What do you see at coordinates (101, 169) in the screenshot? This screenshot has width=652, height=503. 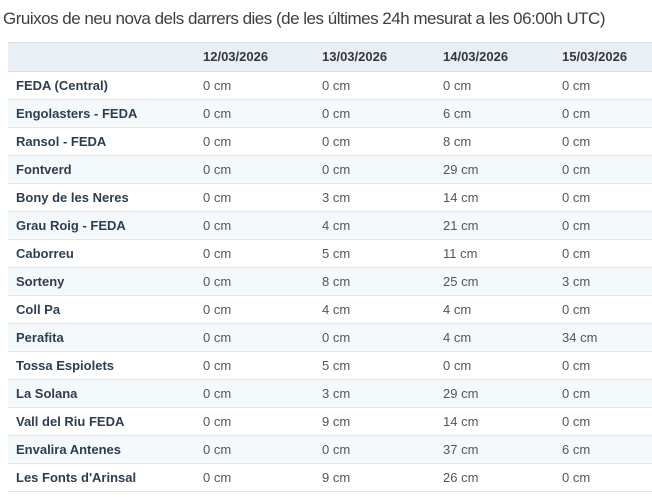 I see `station-name: Fontverd` at bounding box center [101, 169].